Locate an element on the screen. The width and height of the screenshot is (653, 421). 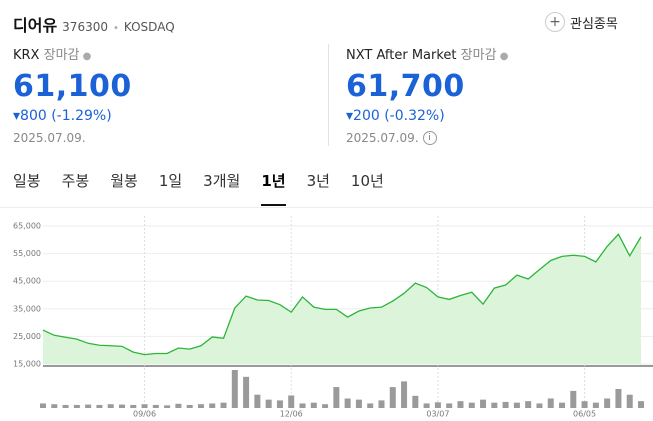
change: ▾800 (-1.29%) is located at coordinates (163, 116).